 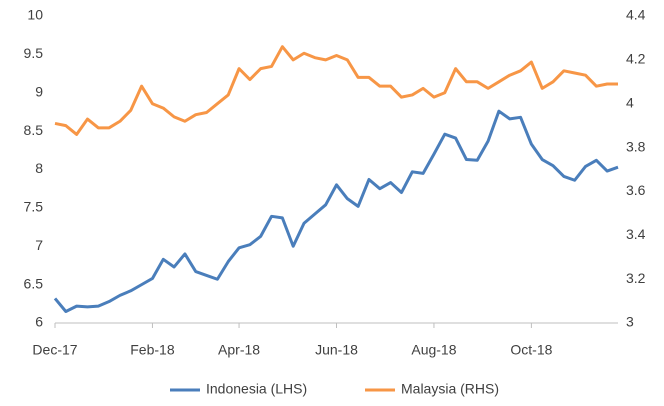 I want to click on x-tick-label: Jun-18, so click(x=336, y=350).